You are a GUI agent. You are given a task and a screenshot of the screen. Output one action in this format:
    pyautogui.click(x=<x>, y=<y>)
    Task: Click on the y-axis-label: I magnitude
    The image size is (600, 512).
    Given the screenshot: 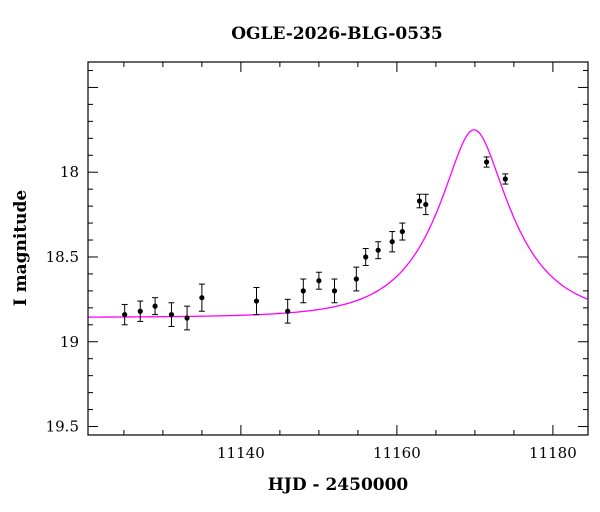 What is the action you would take?
    pyautogui.click(x=21, y=248)
    